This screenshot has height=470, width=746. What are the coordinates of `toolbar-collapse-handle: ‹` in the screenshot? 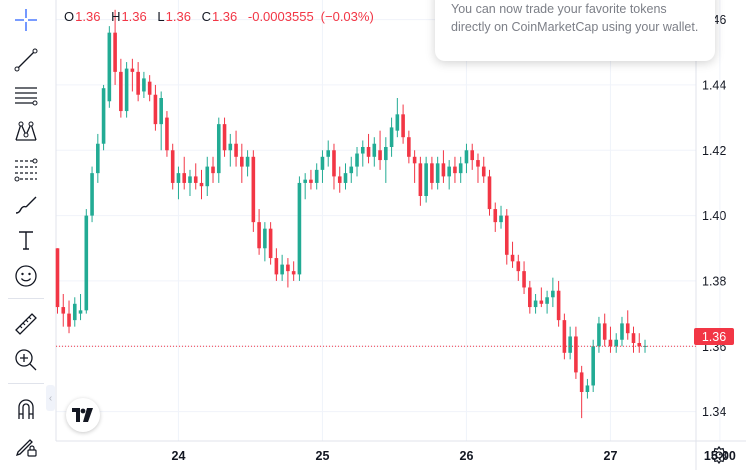 It's located at (50, 398).